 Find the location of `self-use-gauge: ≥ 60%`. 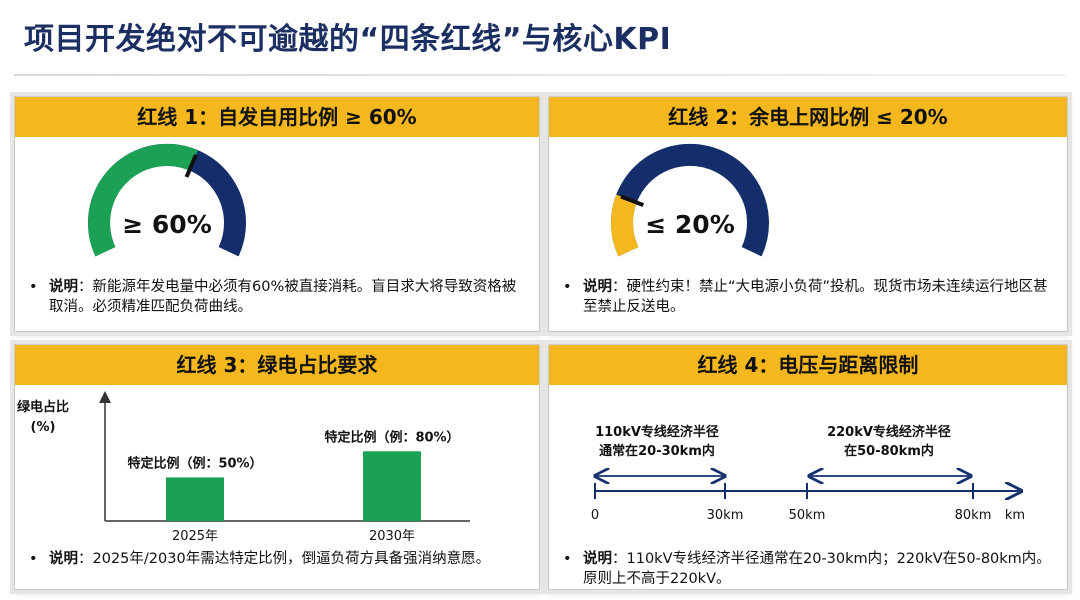

self-use-gauge: ≥ 60% is located at coordinates (167, 200).